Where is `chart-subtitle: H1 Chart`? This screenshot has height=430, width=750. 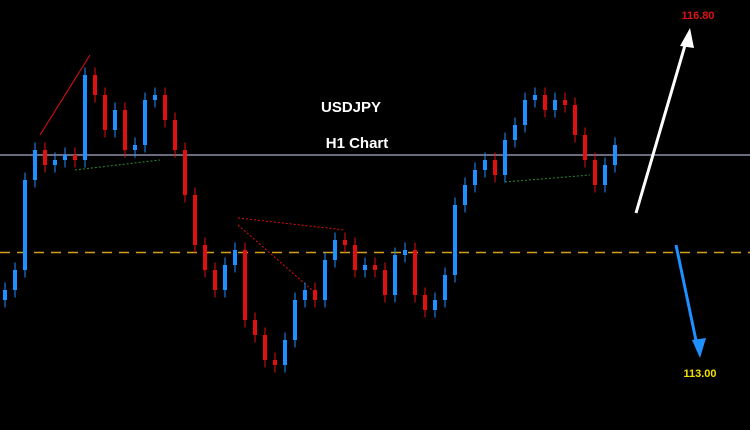
chart-subtitle: H1 Chart is located at coordinates (357, 143).